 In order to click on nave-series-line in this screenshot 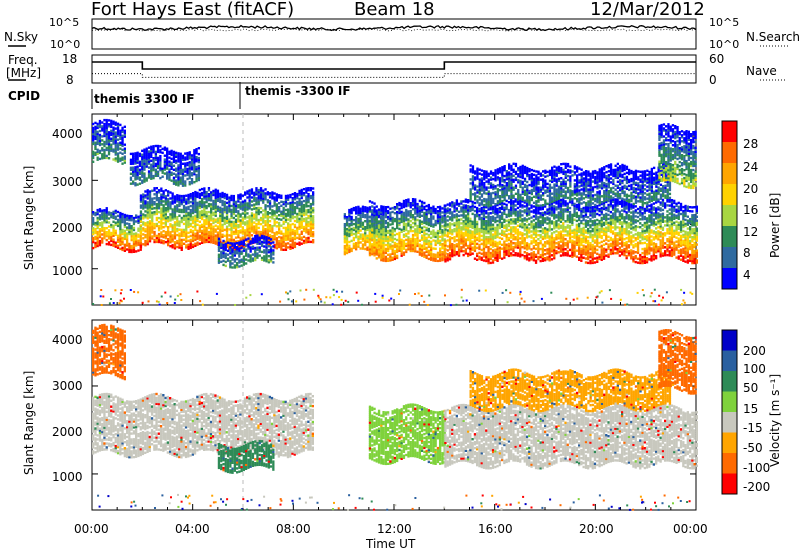, I will do `click(394, 75)`.